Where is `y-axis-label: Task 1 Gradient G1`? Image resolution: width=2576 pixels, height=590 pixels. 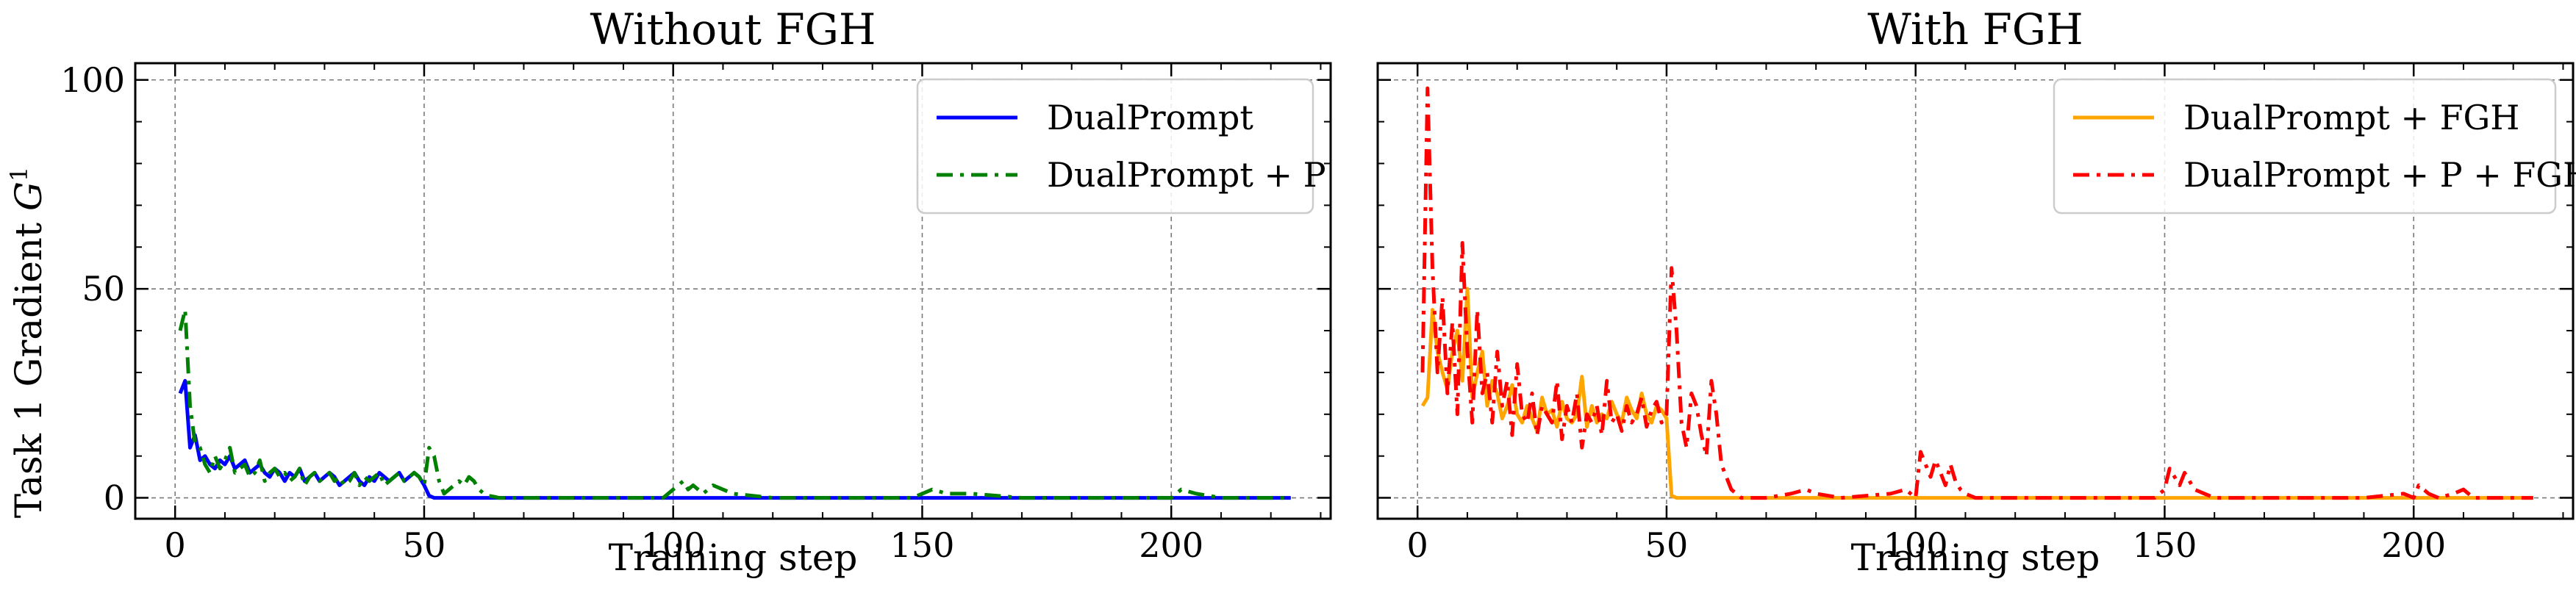 y-axis-label: Task 1 Gradient G1 is located at coordinates (28, 343).